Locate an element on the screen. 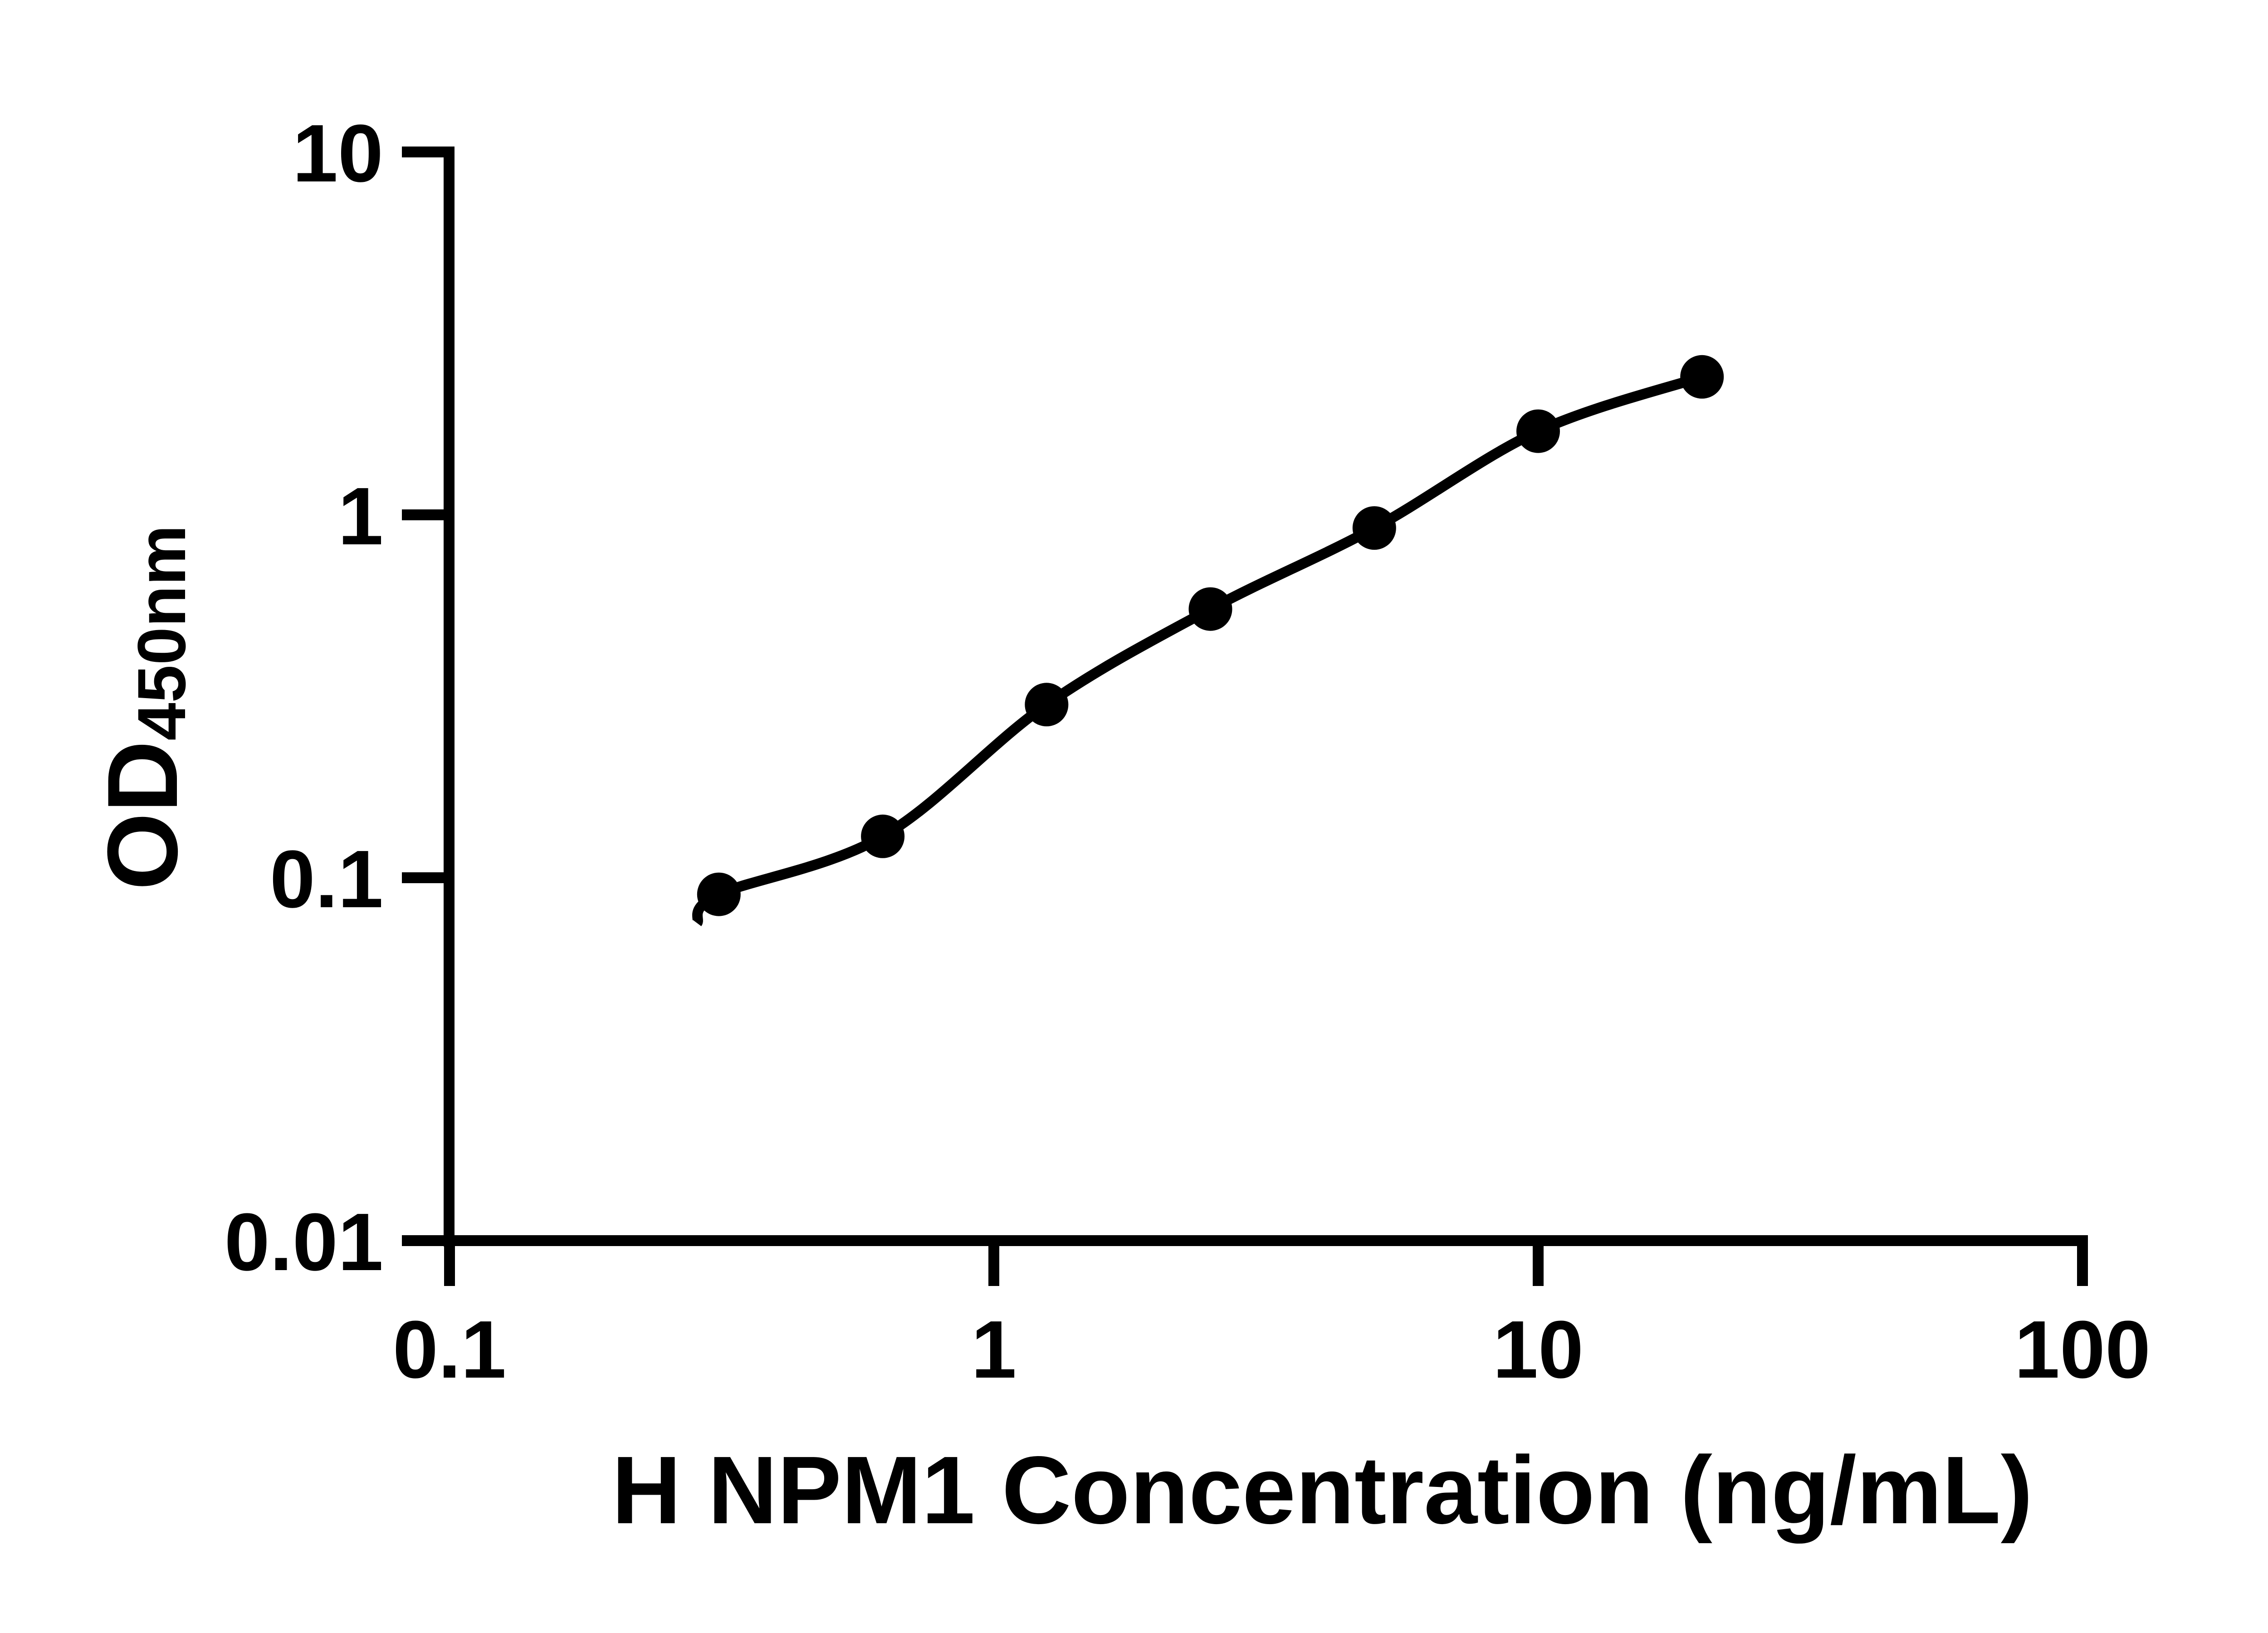  x-axis-title: H NPM1 Concentration (ng/mL) is located at coordinates (1322, 1490).